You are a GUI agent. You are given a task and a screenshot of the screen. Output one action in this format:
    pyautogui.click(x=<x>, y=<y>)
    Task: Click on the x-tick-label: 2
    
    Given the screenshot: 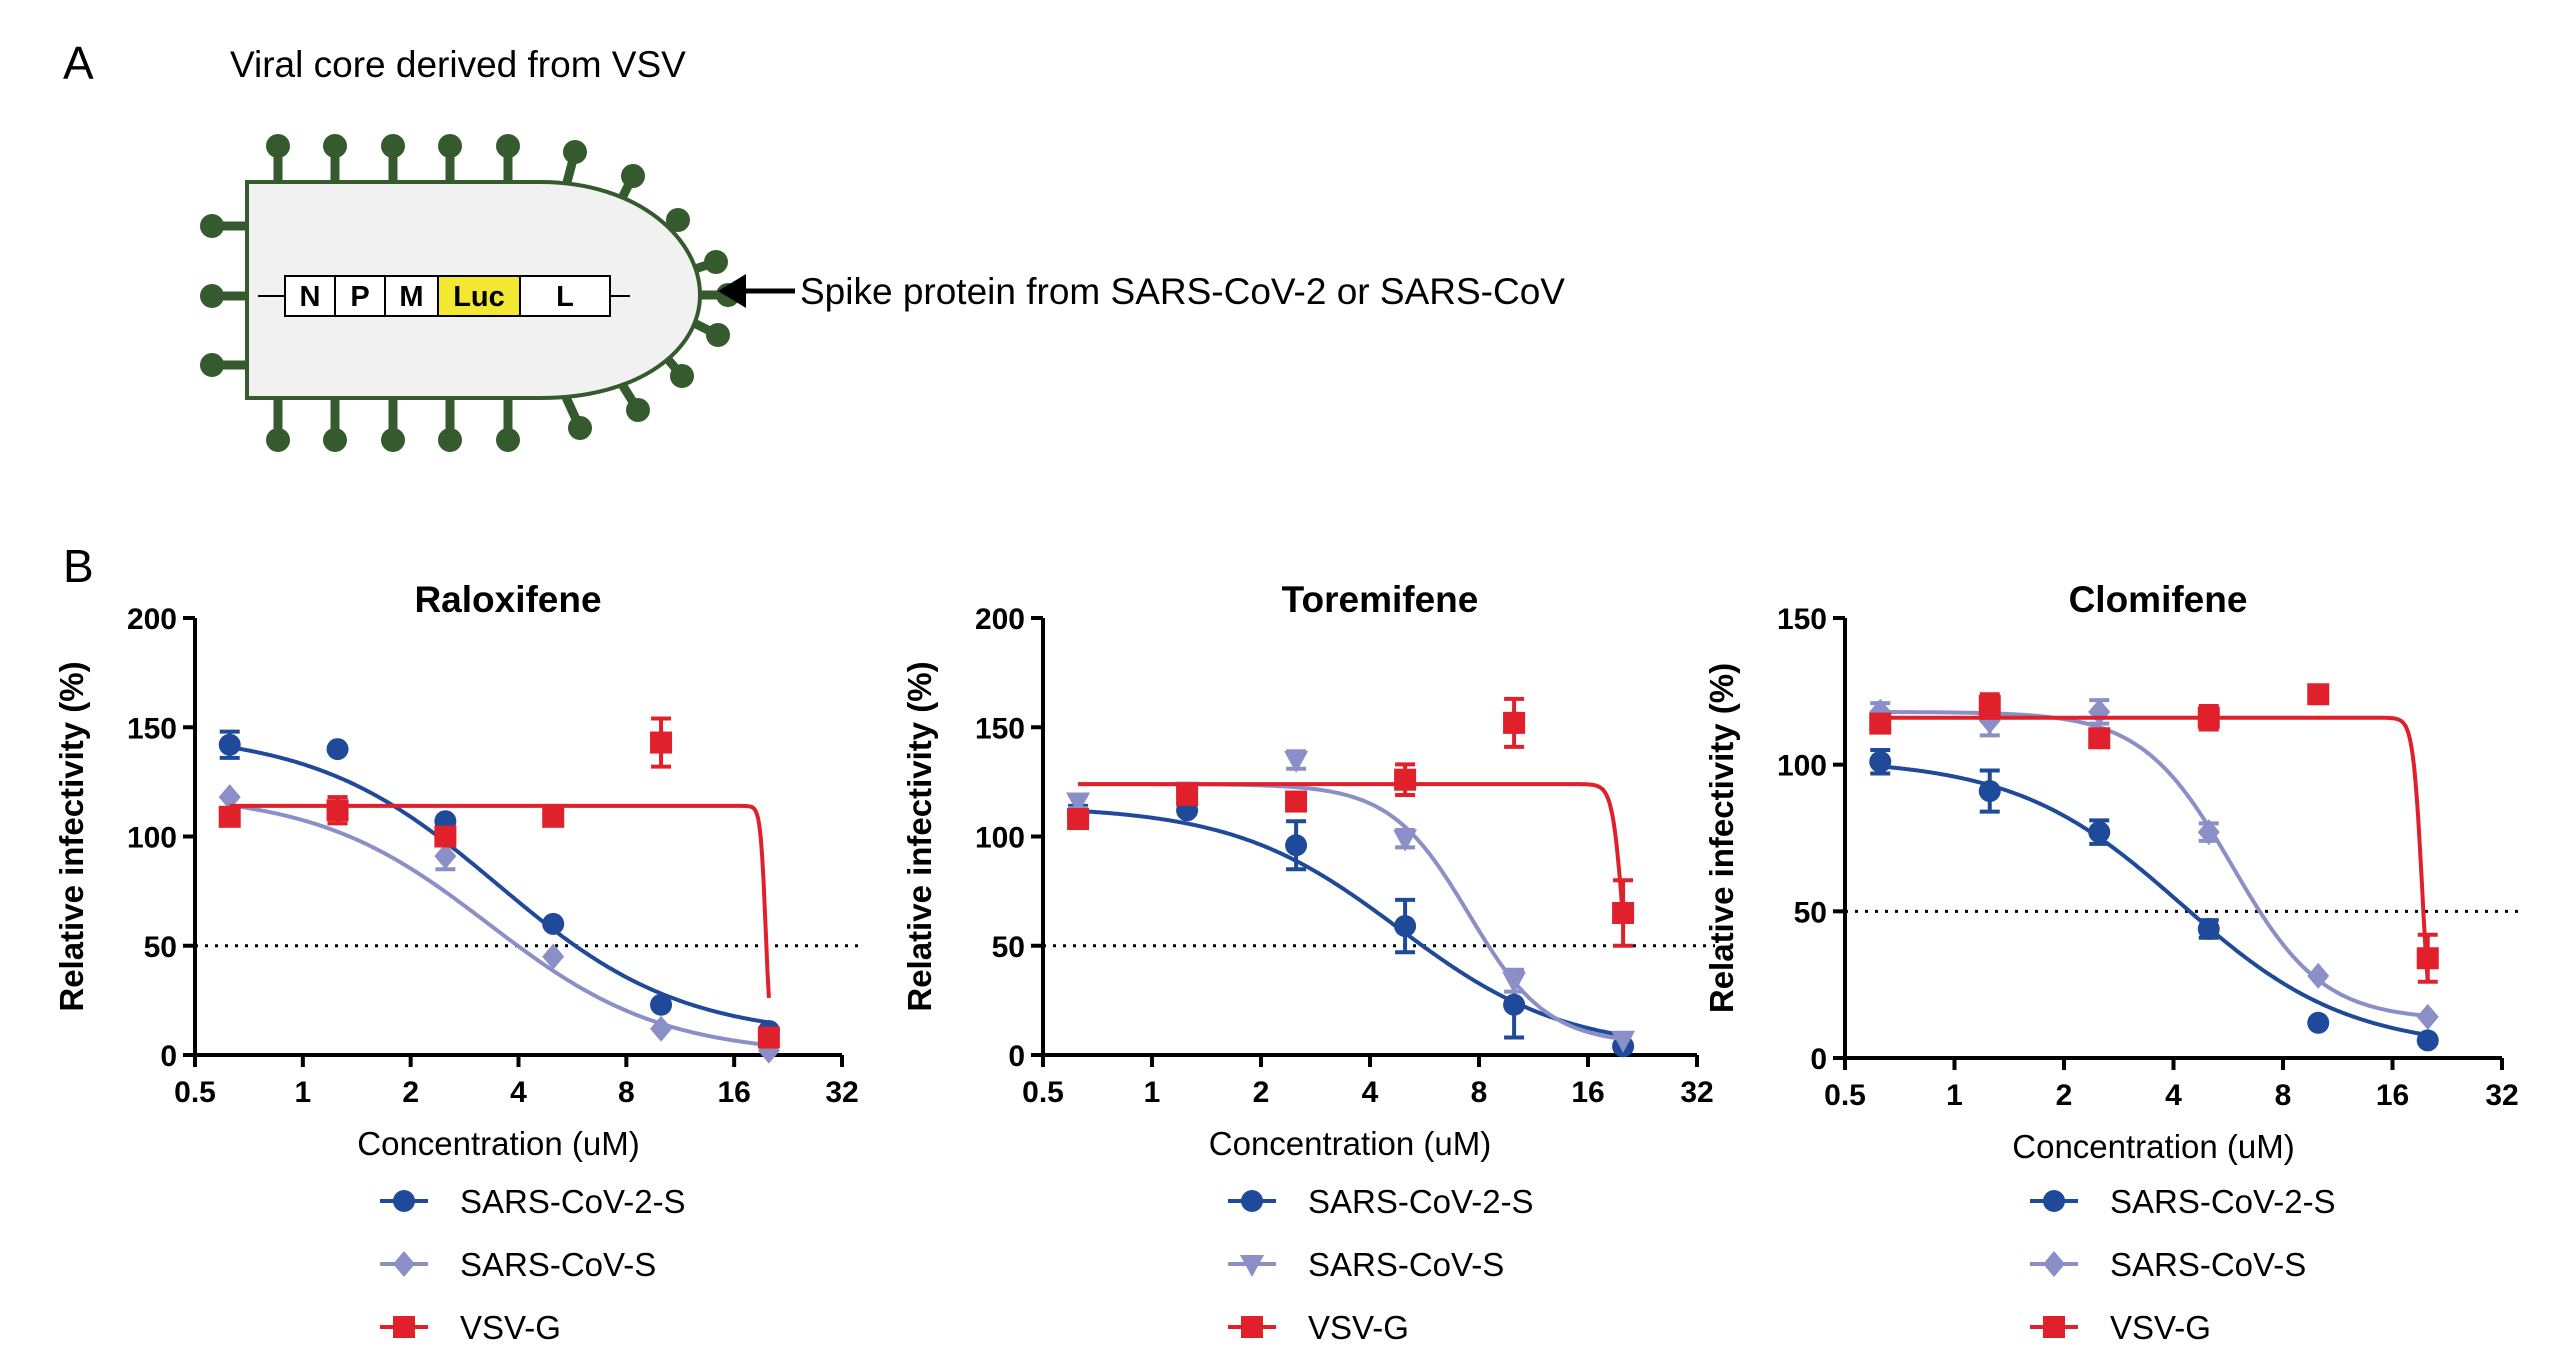 What is the action you would take?
    pyautogui.click(x=1261, y=1092)
    